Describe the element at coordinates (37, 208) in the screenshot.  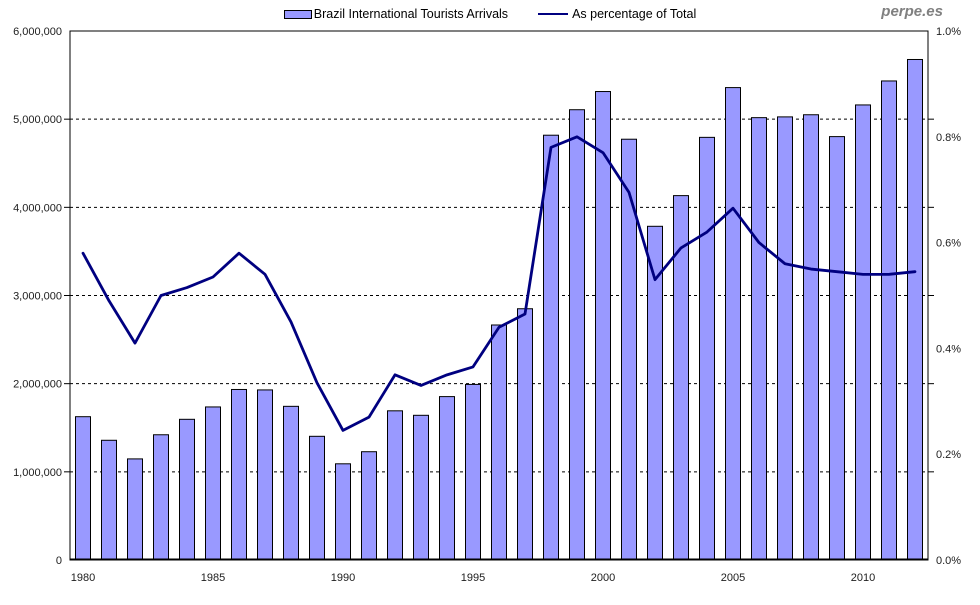
I see `left-axis-label: 4,000,000` at that location.